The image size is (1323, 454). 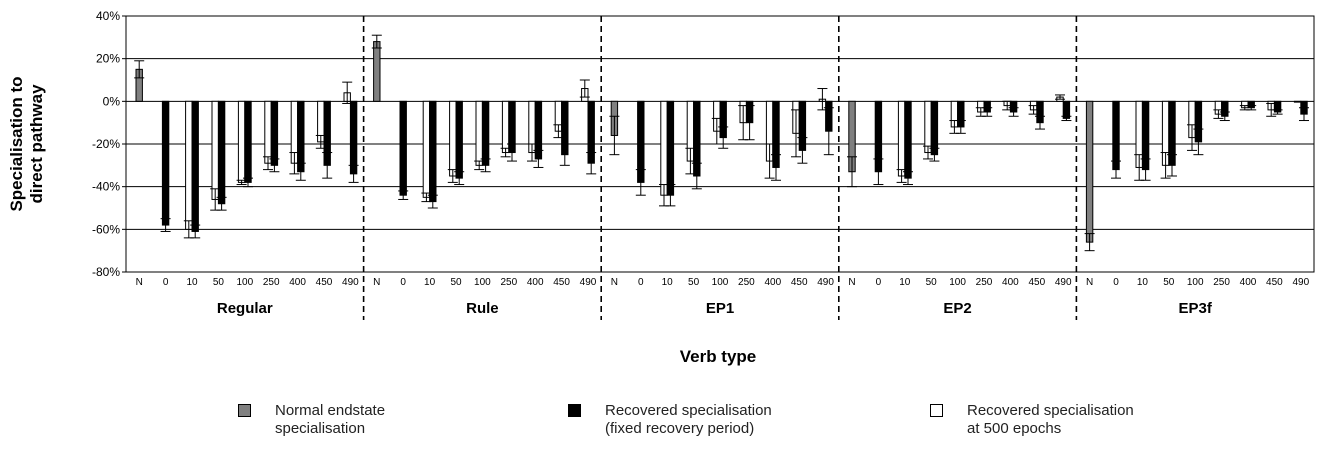 I want to click on x-axis-title: Verb type, so click(x=718, y=356).